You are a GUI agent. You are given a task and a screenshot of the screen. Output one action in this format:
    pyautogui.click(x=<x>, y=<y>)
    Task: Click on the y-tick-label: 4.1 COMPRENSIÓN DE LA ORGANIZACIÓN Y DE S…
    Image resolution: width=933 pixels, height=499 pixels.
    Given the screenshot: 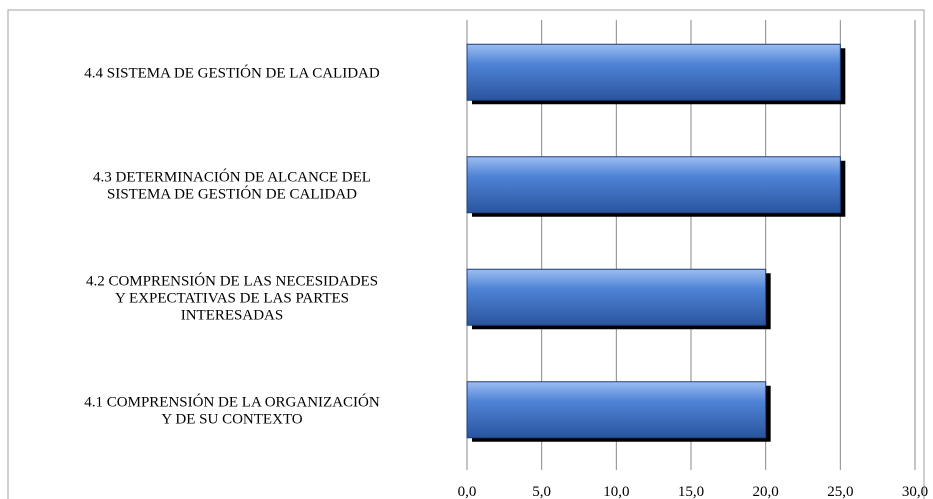 What is the action you would take?
    pyautogui.click(x=232, y=410)
    